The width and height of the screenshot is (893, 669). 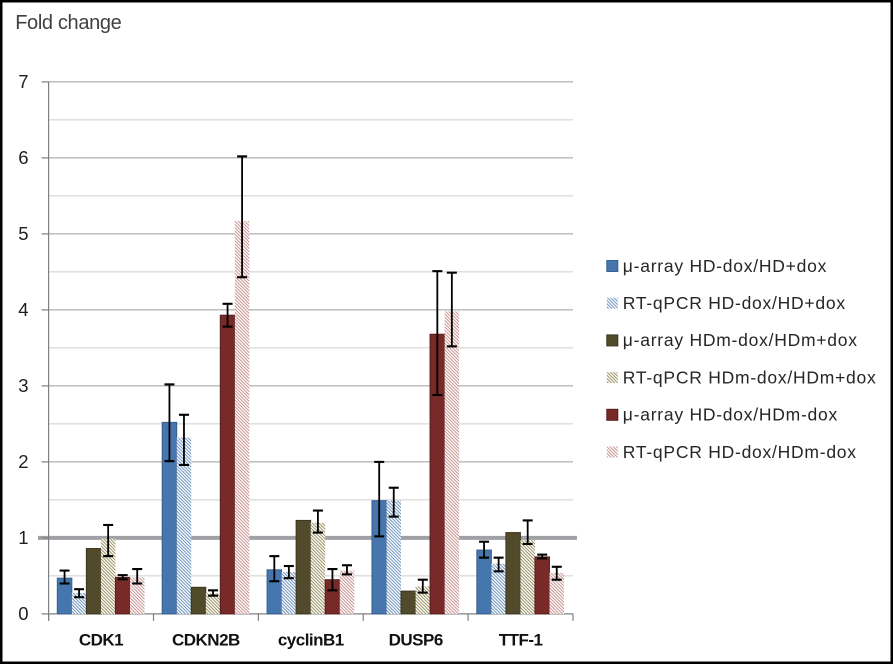 What do you see at coordinates (416, 639) in the screenshot?
I see `svg-text: DUSP6` at bounding box center [416, 639].